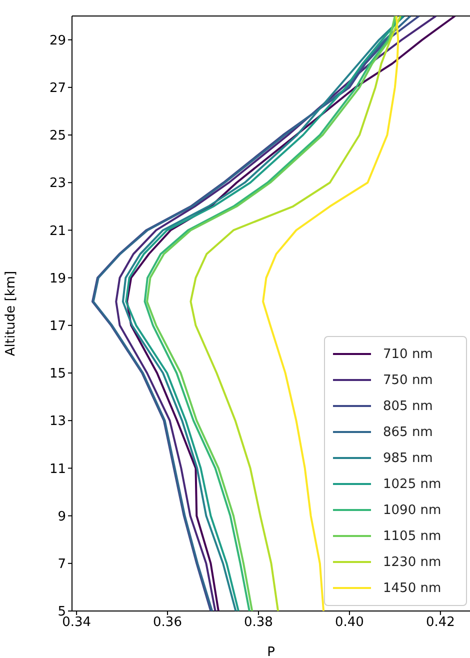 The width and height of the screenshot is (470, 658). Describe the element at coordinates (408, 380) in the screenshot. I see `legend-label: 750 nm` at that location.